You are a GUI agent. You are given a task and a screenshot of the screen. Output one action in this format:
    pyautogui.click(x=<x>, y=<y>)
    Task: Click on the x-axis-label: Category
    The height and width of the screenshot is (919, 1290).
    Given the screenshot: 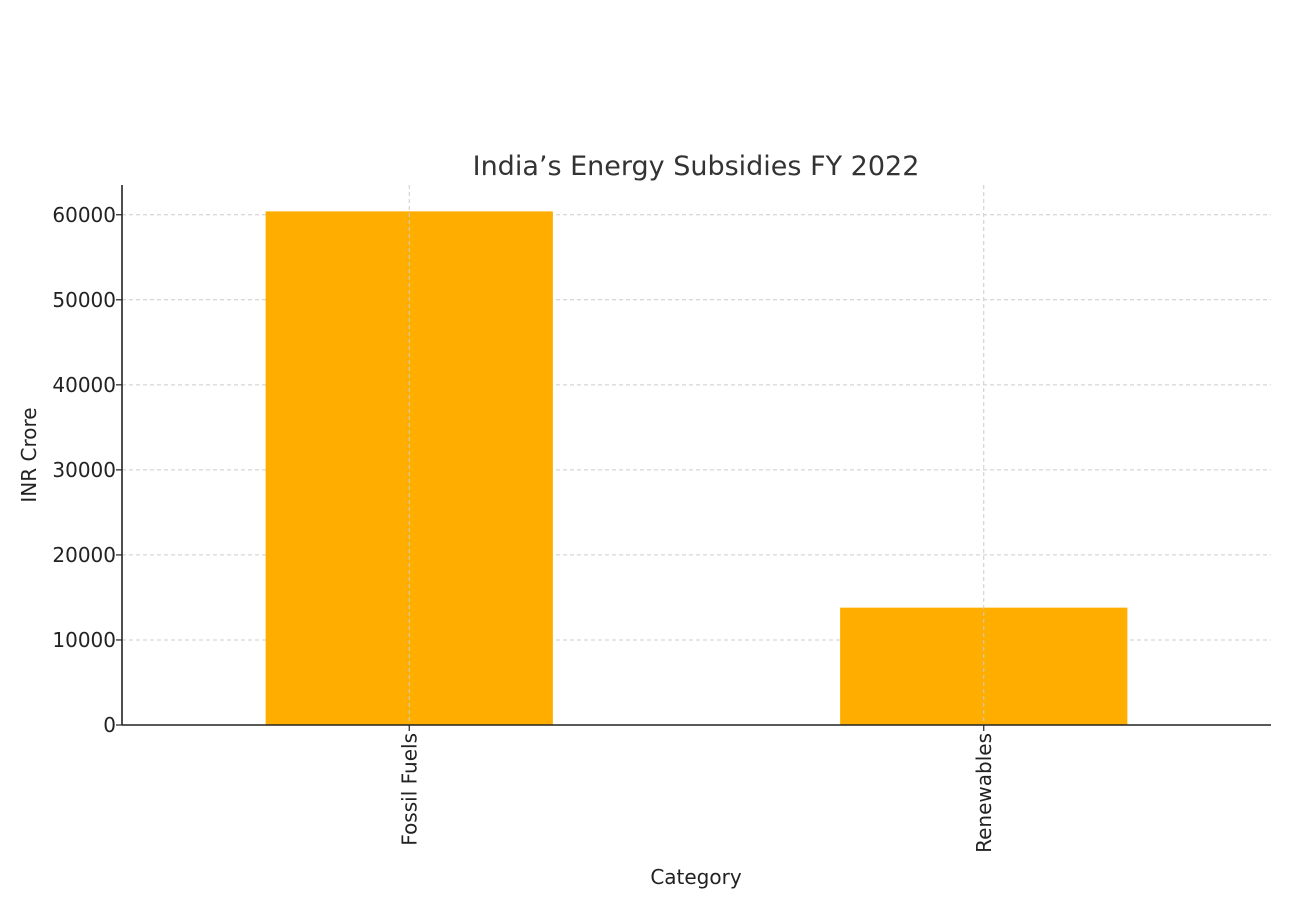 What is the action you would take?
    pyautogui.click(x=696, y=877)
    